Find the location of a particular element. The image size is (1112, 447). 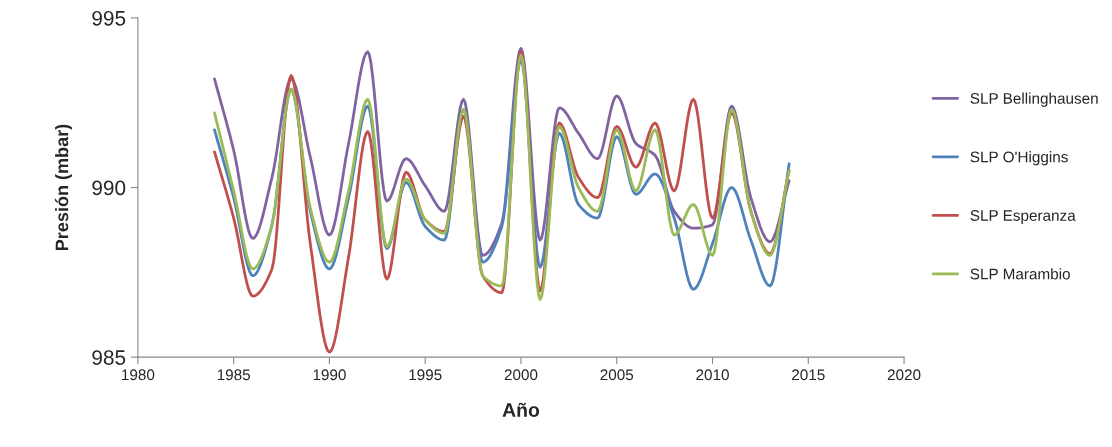

y-tick-label: 995 is located at coordinates (109, 18).